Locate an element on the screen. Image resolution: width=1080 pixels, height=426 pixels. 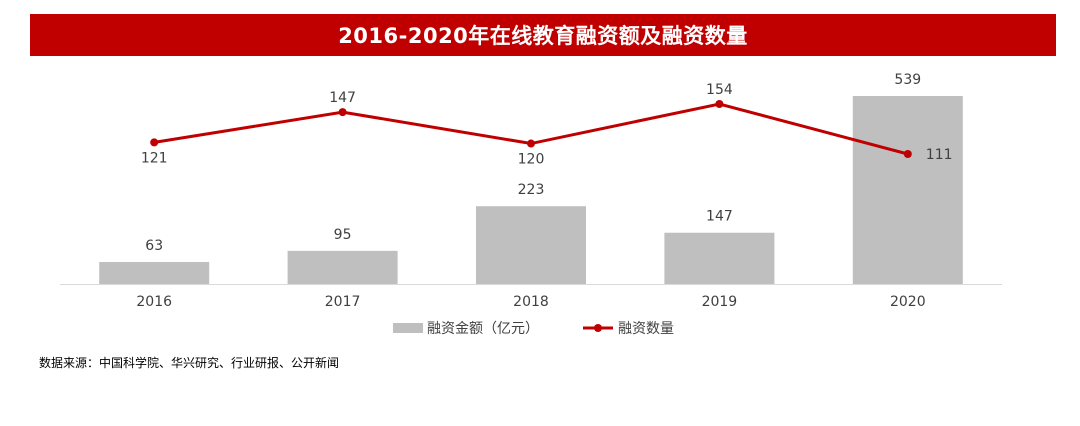
bar-data-label: 63 is located at coordinates (154, 246).